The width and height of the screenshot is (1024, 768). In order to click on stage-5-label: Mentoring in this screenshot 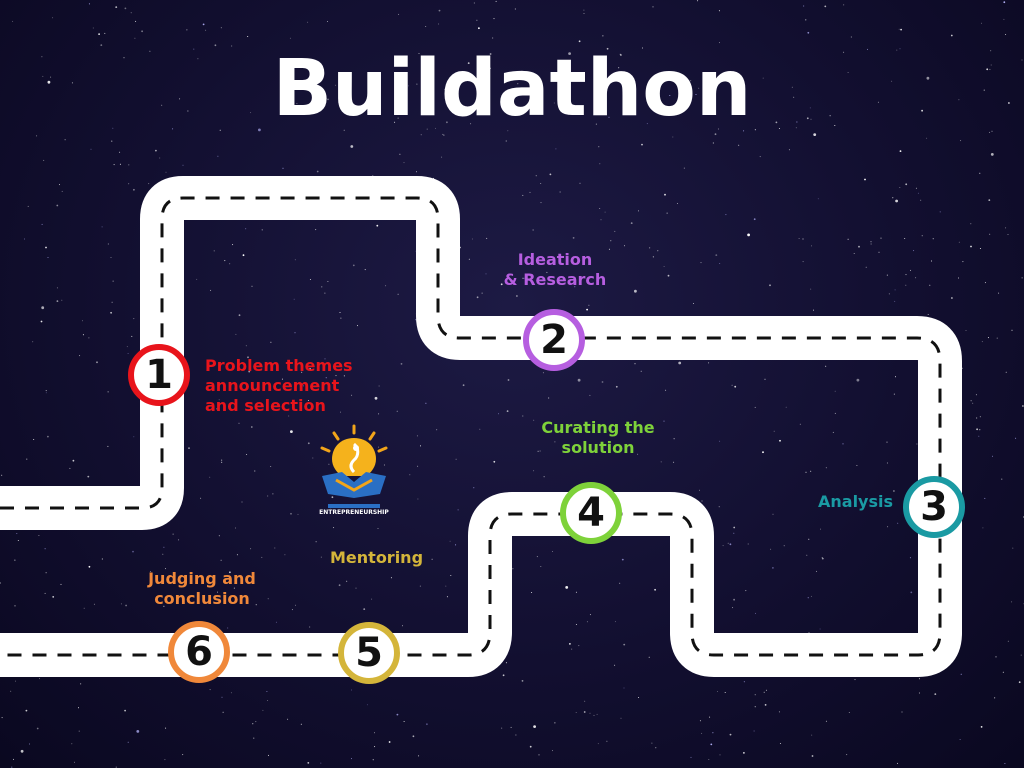, I will do `click(376, 558)`.